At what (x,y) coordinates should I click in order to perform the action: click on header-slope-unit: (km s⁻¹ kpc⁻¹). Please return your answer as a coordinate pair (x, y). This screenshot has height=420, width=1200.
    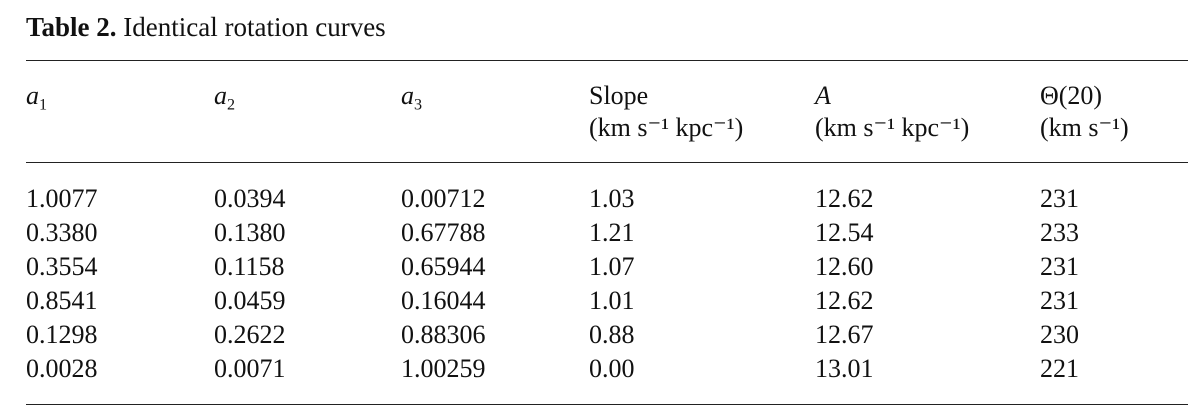
    Looking at the image, I should click on (666, 127).